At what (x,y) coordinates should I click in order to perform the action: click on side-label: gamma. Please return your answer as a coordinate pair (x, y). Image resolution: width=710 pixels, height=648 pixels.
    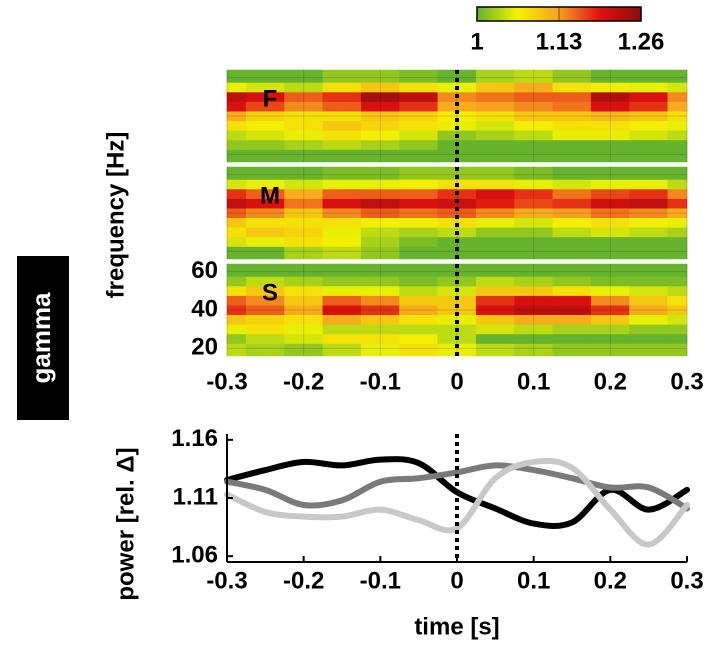
    Looking at the image, I should click on (41, 338).